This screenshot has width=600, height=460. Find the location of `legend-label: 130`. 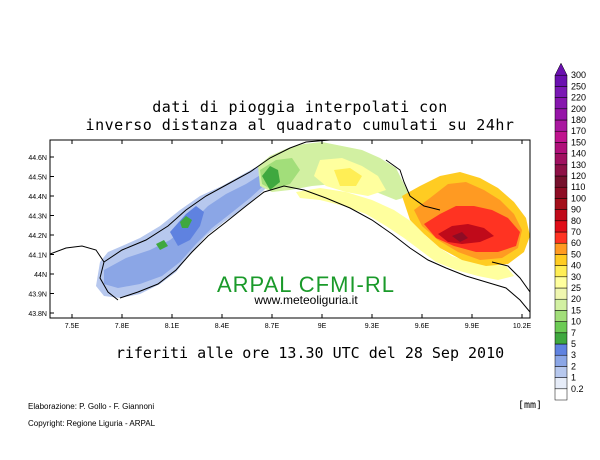

legend-label: 130 is located at coordinates (578, 165).